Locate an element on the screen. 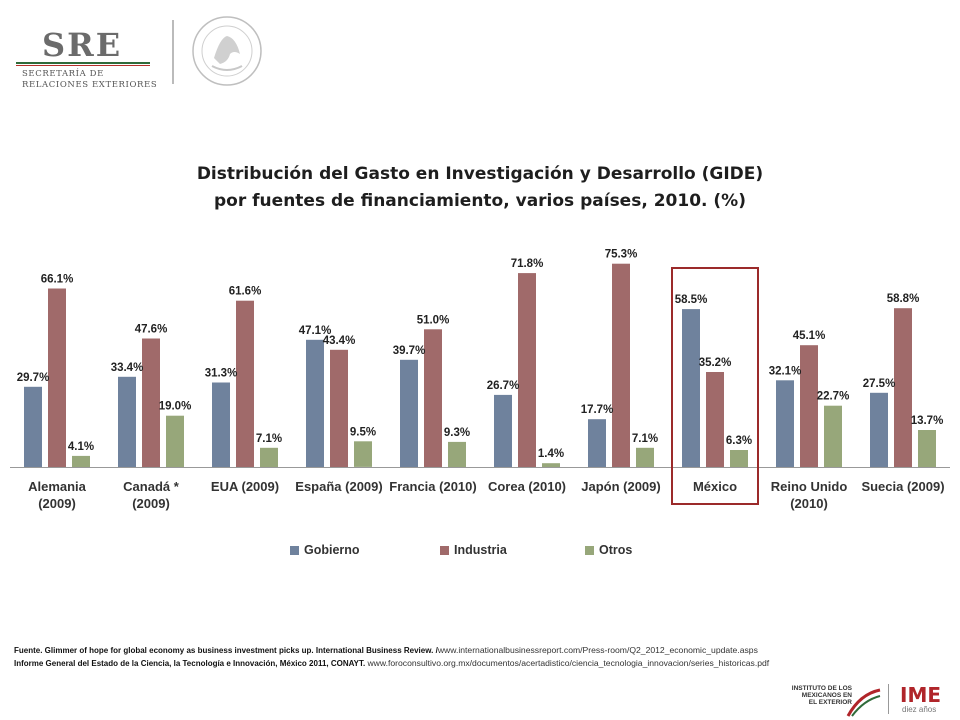 The width and height of the screenshot is (960, 720). data-label-otros-6: 7.1% is located at coordinates (645, 439).